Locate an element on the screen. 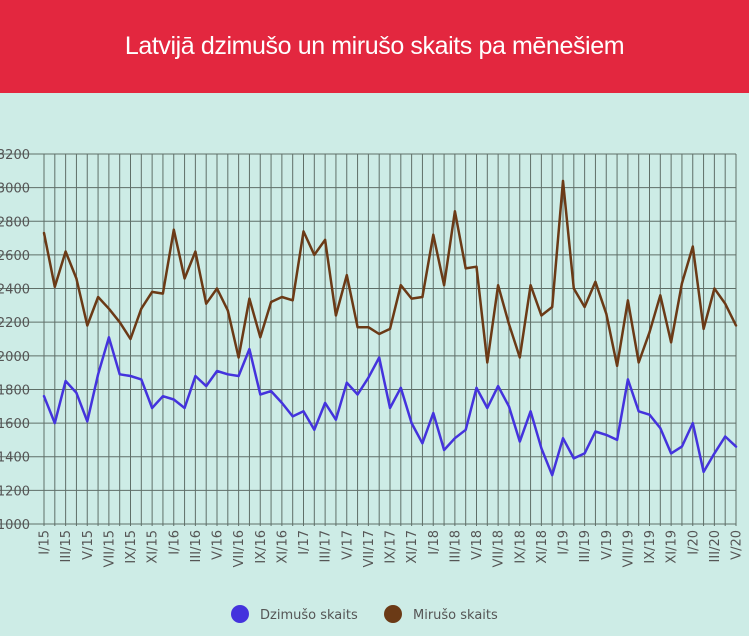 This screenshot has height=636, width=749. x-tick-label: I/19 is located at coordinates (564, 542).